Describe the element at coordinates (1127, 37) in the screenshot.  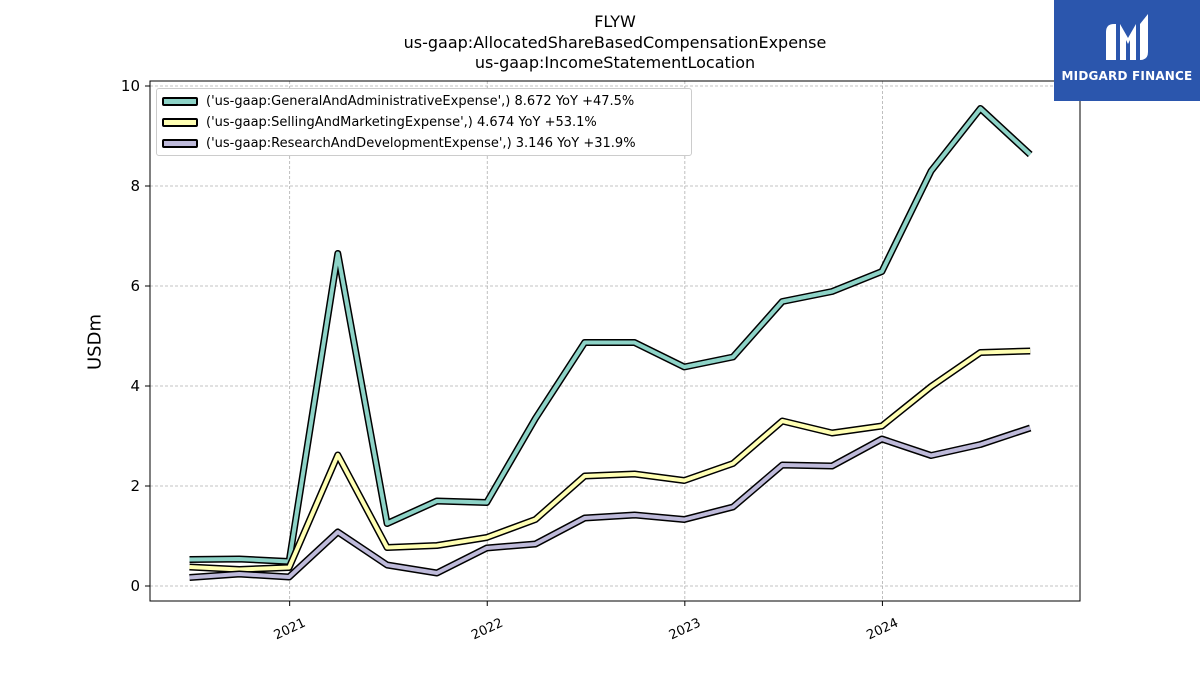
I see `midgard-logo-icon` at that location.